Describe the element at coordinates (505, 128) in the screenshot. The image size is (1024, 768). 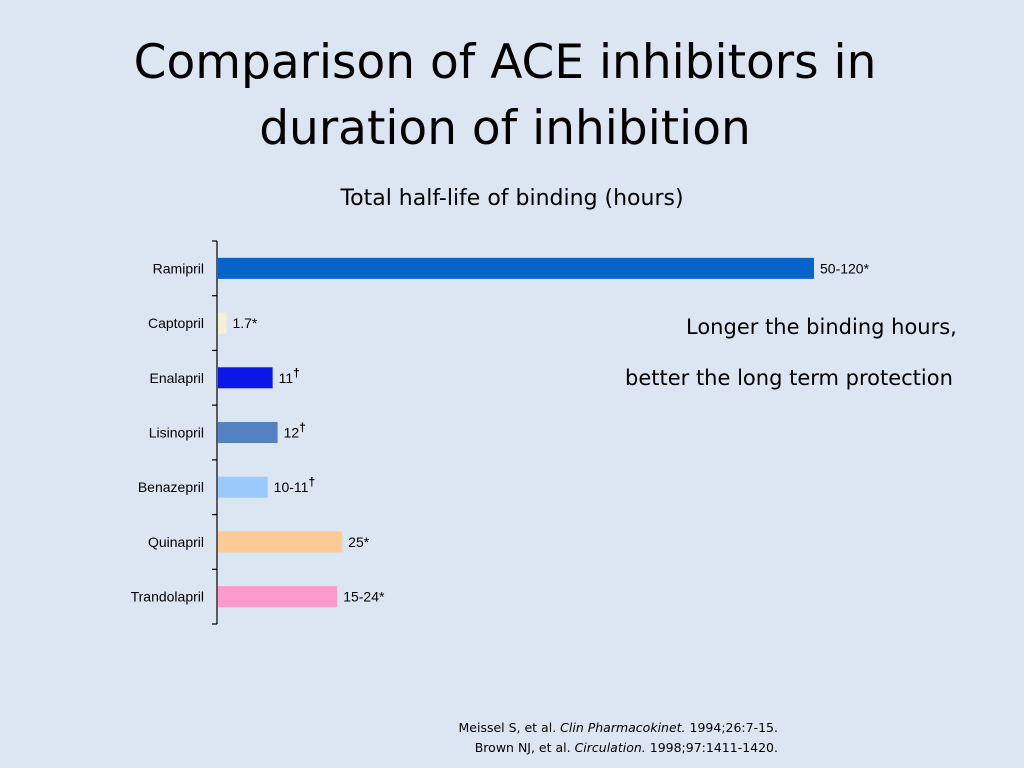
I see `slide-title-line-2: duration of inhibition` at that location.